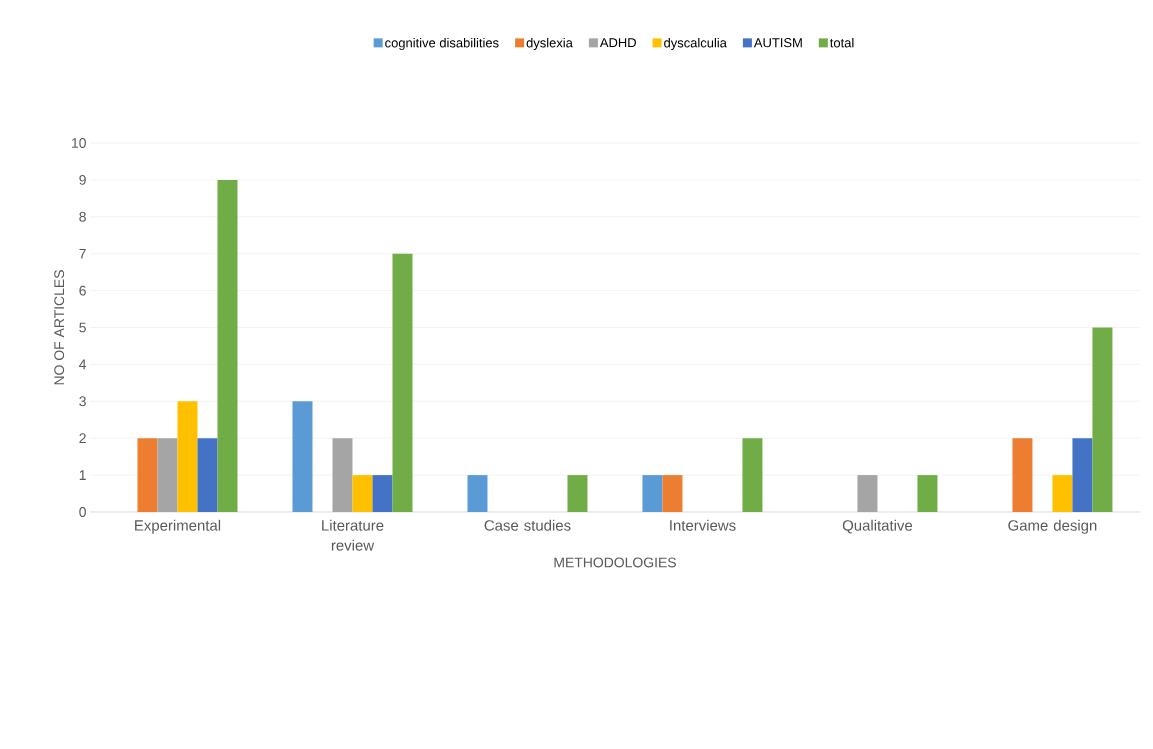  Describe the element at coordinates (59, 327) in the screenshot. I see `y-axis-title: NO OF ARTICLES` at that location.